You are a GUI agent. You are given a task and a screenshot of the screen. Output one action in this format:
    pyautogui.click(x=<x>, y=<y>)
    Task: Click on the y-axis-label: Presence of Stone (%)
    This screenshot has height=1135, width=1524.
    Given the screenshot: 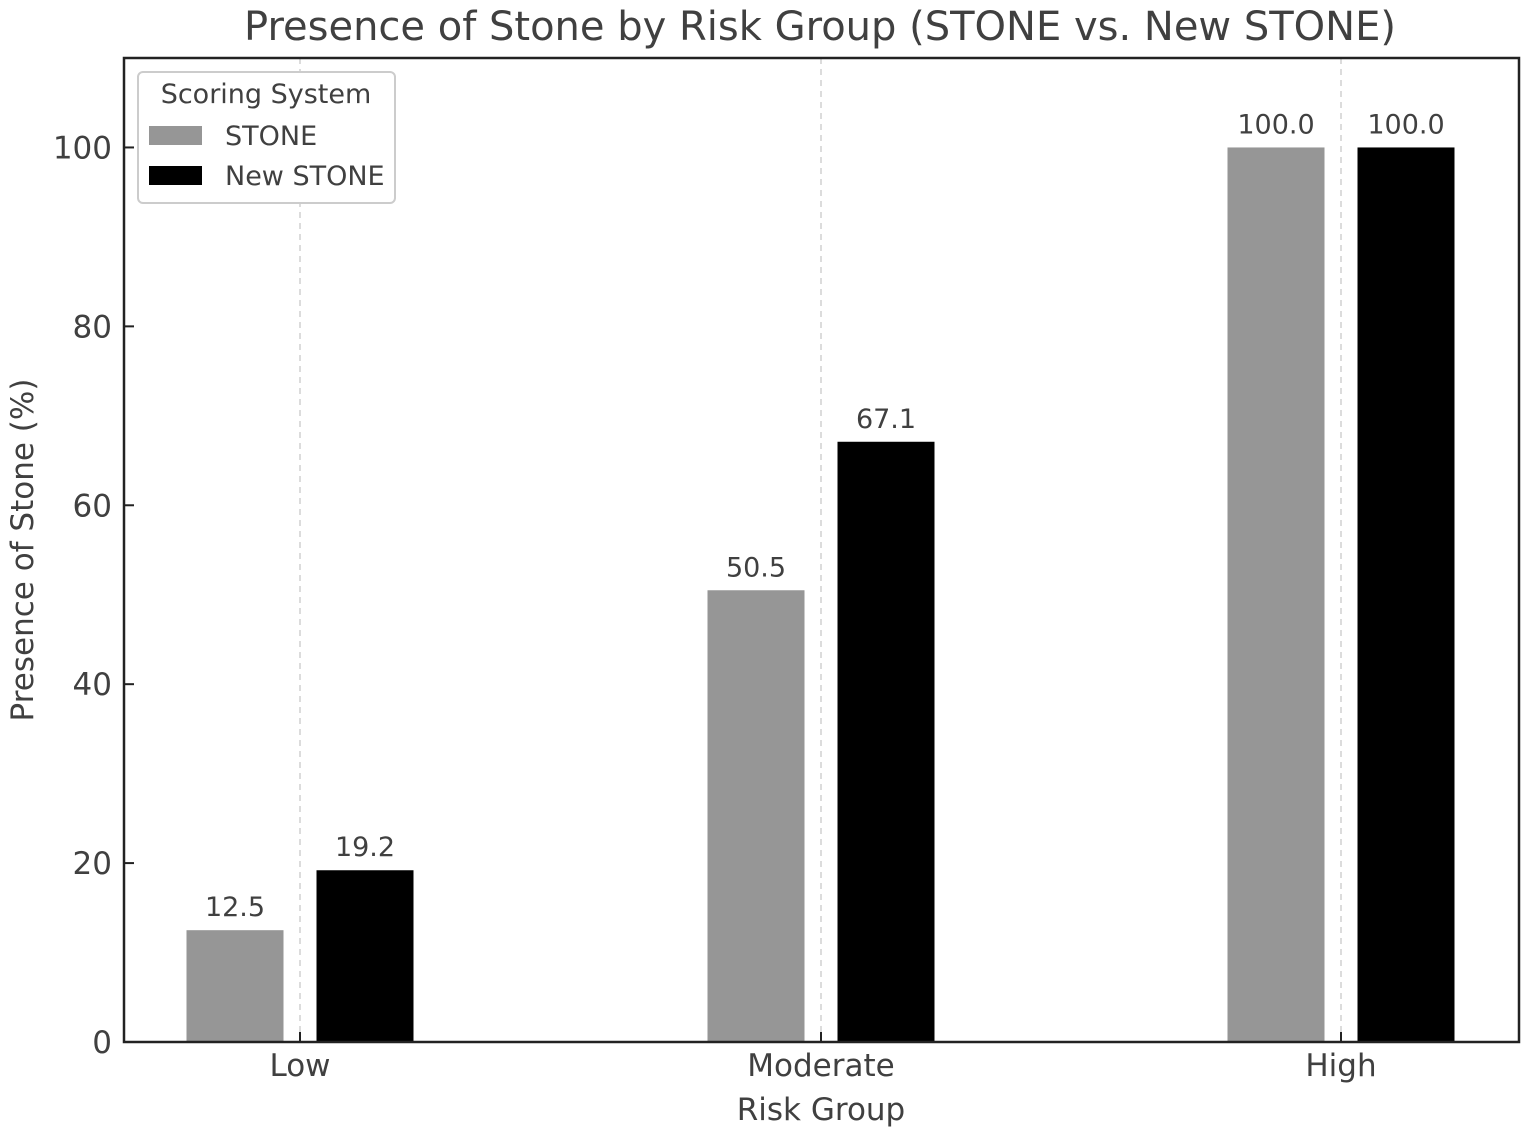 What is the action you would take?
    pyautogui.click(x=23, y=550)
    